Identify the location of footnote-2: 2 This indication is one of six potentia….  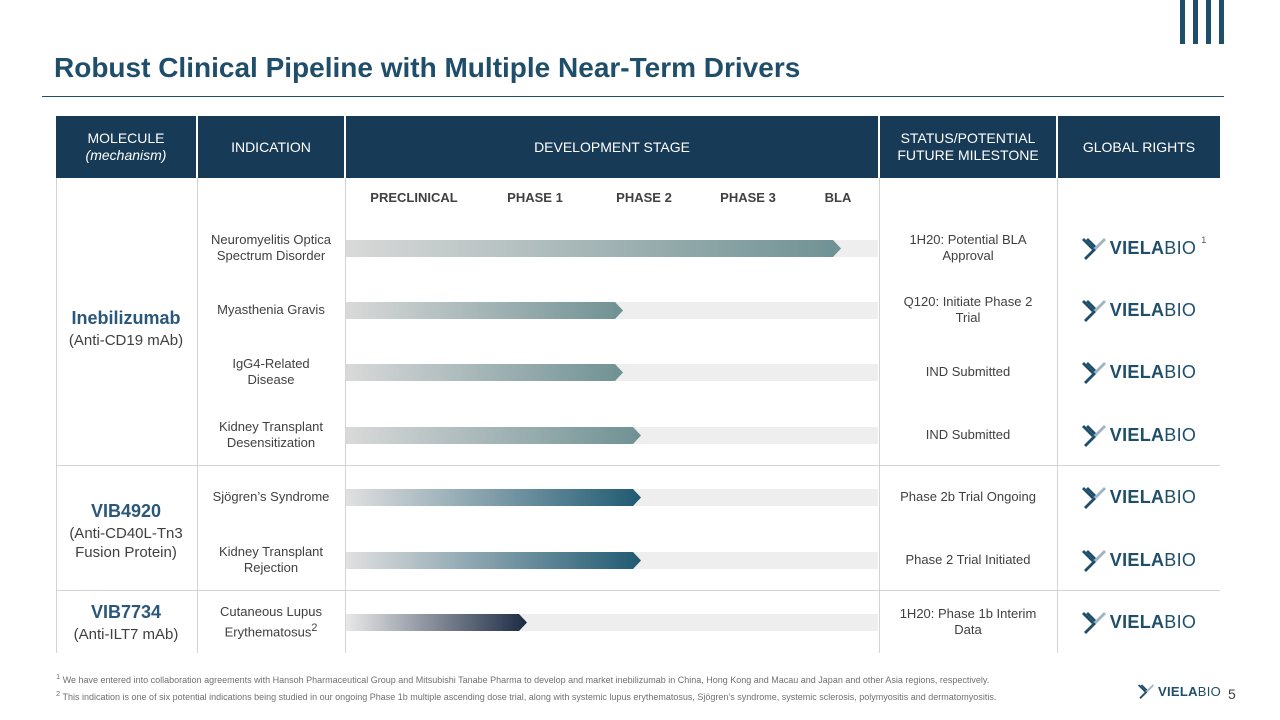
(526, 695).